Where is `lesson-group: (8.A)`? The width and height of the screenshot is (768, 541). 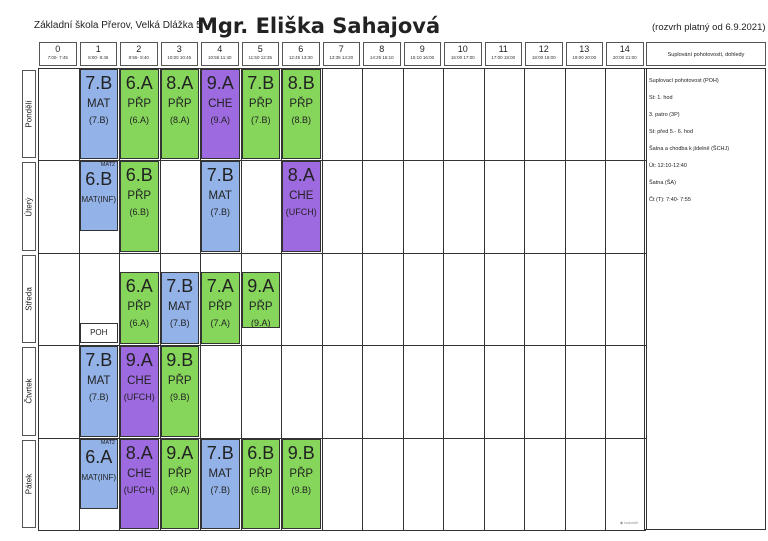 lesson-group: (8.A) is located at coordinates (179, 120).